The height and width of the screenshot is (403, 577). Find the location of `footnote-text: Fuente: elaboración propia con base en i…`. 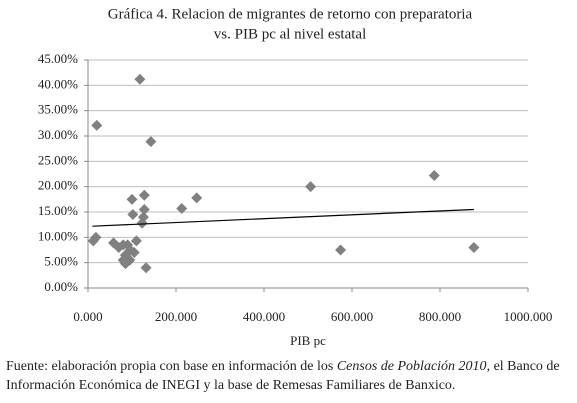

footnote-text: Fuente: elaboración propia con base en i… is located at coordinates (171, 366).